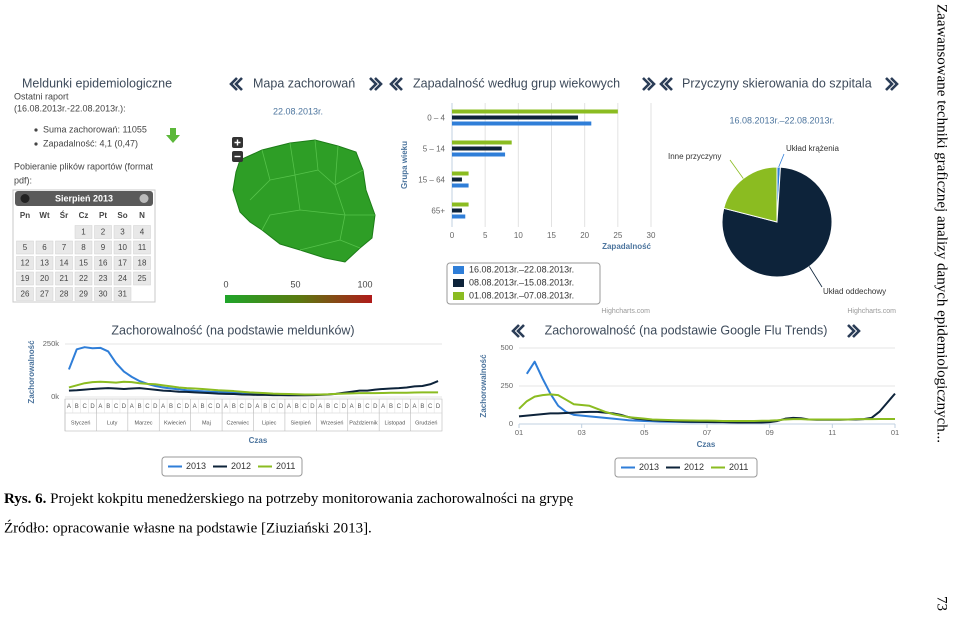 This screenshot has width=960, height=618. Describe the element at coordinates (90, 143) in the screenshot. I see `report-bullet: Zapadalność: 4,1 (0,47)` at that location.